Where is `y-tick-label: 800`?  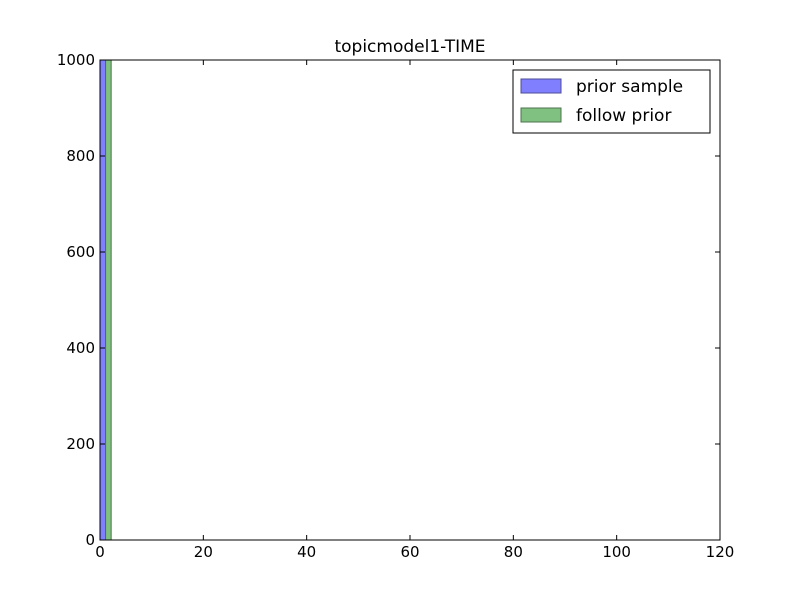
y-tick-label: 800 is located at coordinates (80, 156).